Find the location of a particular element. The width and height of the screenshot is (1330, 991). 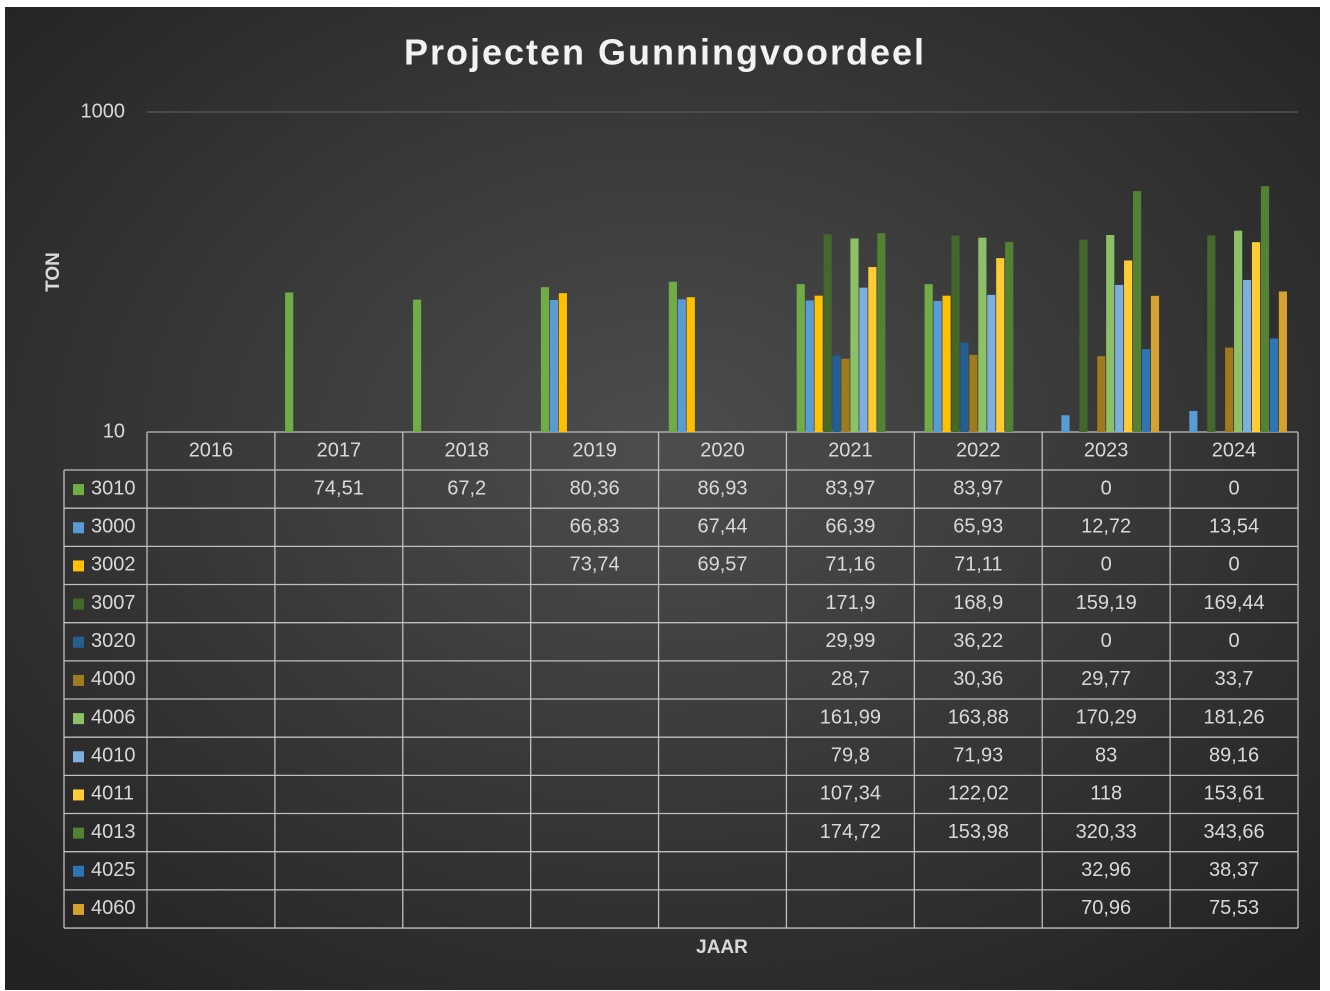

table-cell: 32,96 is located at coordinates (1106, 870).